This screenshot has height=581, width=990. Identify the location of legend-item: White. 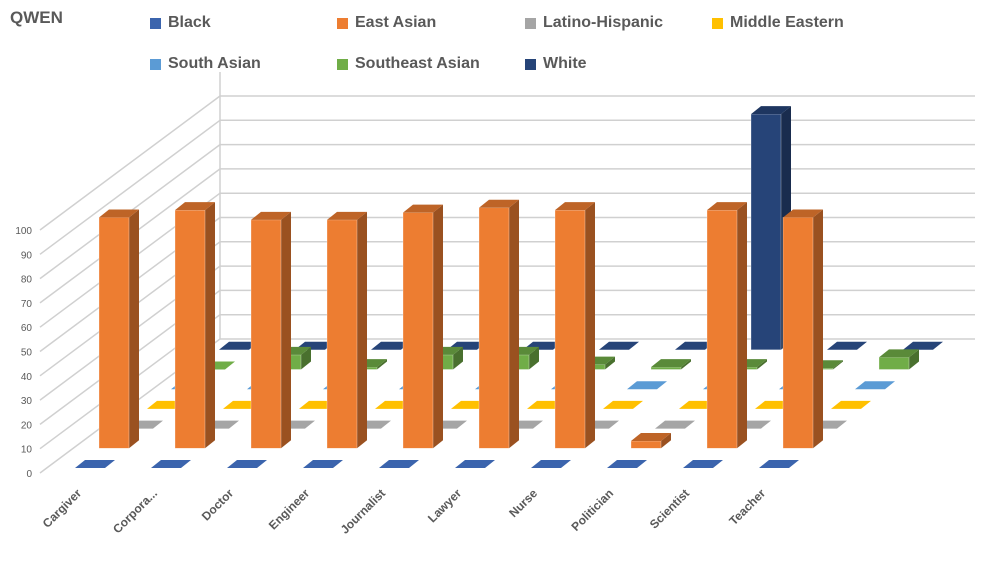
(556, 64).